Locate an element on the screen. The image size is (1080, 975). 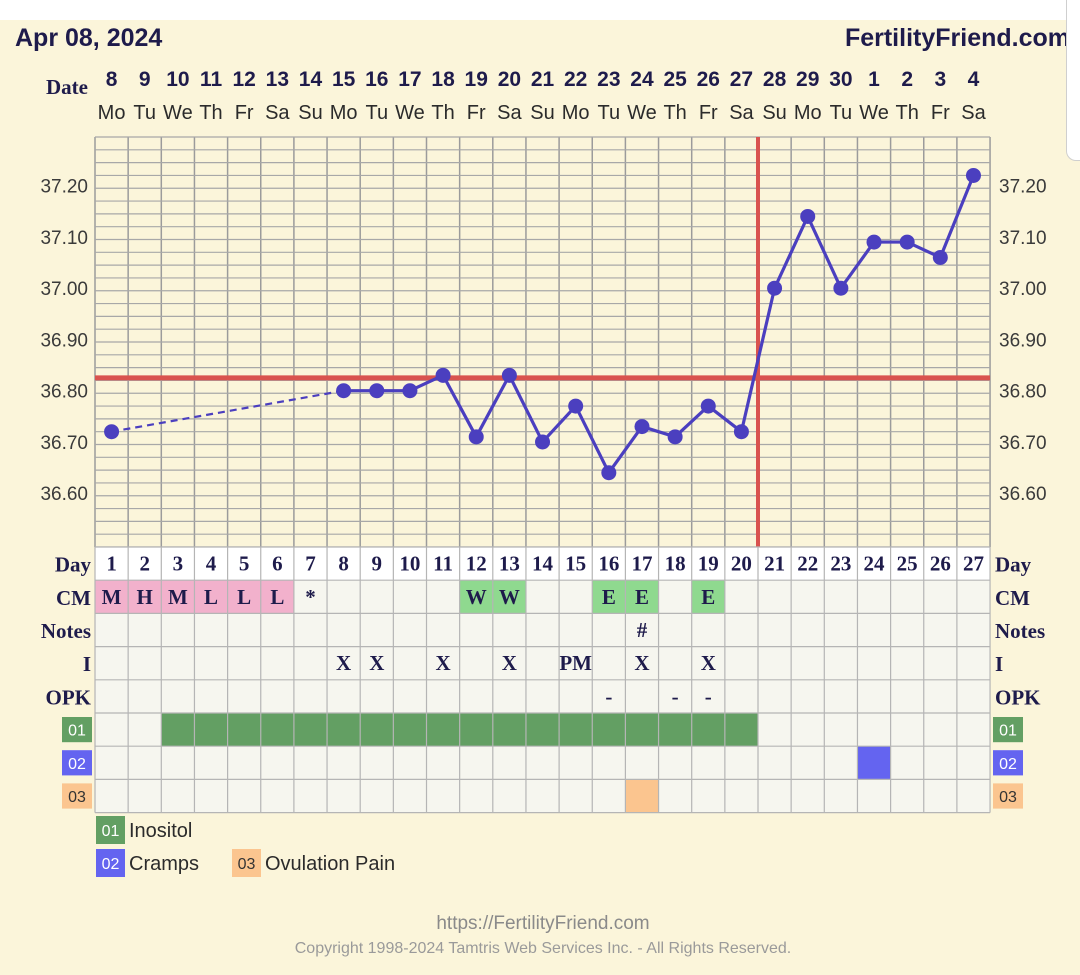
day-cell-value: 21 is located at coordinates (774, 564).